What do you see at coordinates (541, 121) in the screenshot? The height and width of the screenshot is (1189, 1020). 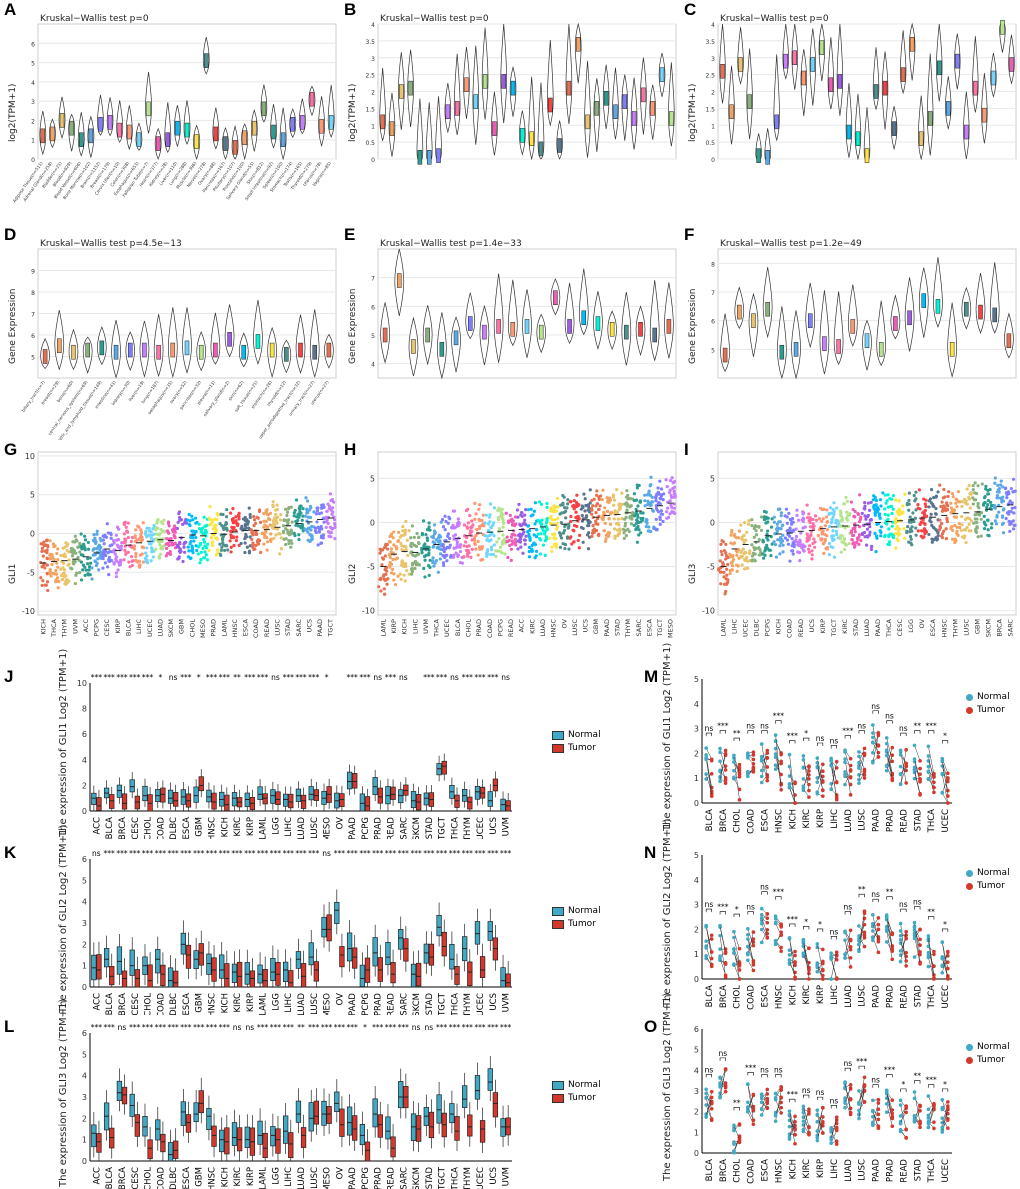 I see `violin` at bounding box center [541, 121].